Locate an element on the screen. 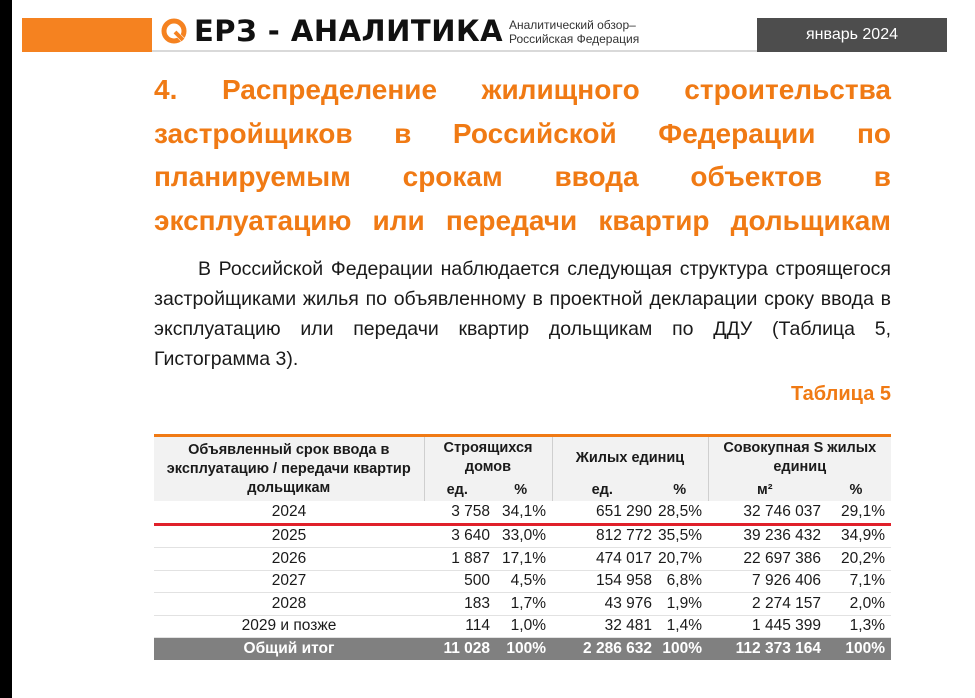 This screenshot has height=698, width=975. subheader-houses-count: ед. is located at coordinates (457, 490).